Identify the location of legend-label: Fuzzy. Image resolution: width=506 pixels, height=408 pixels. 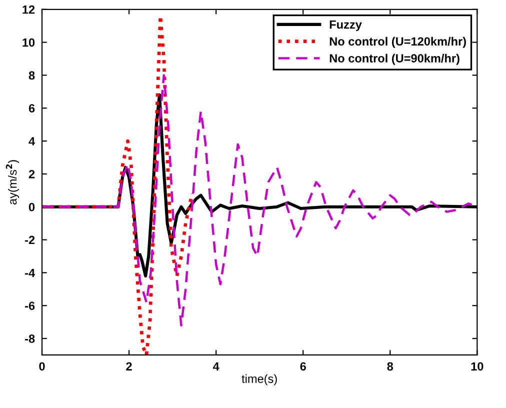
(346, 26).